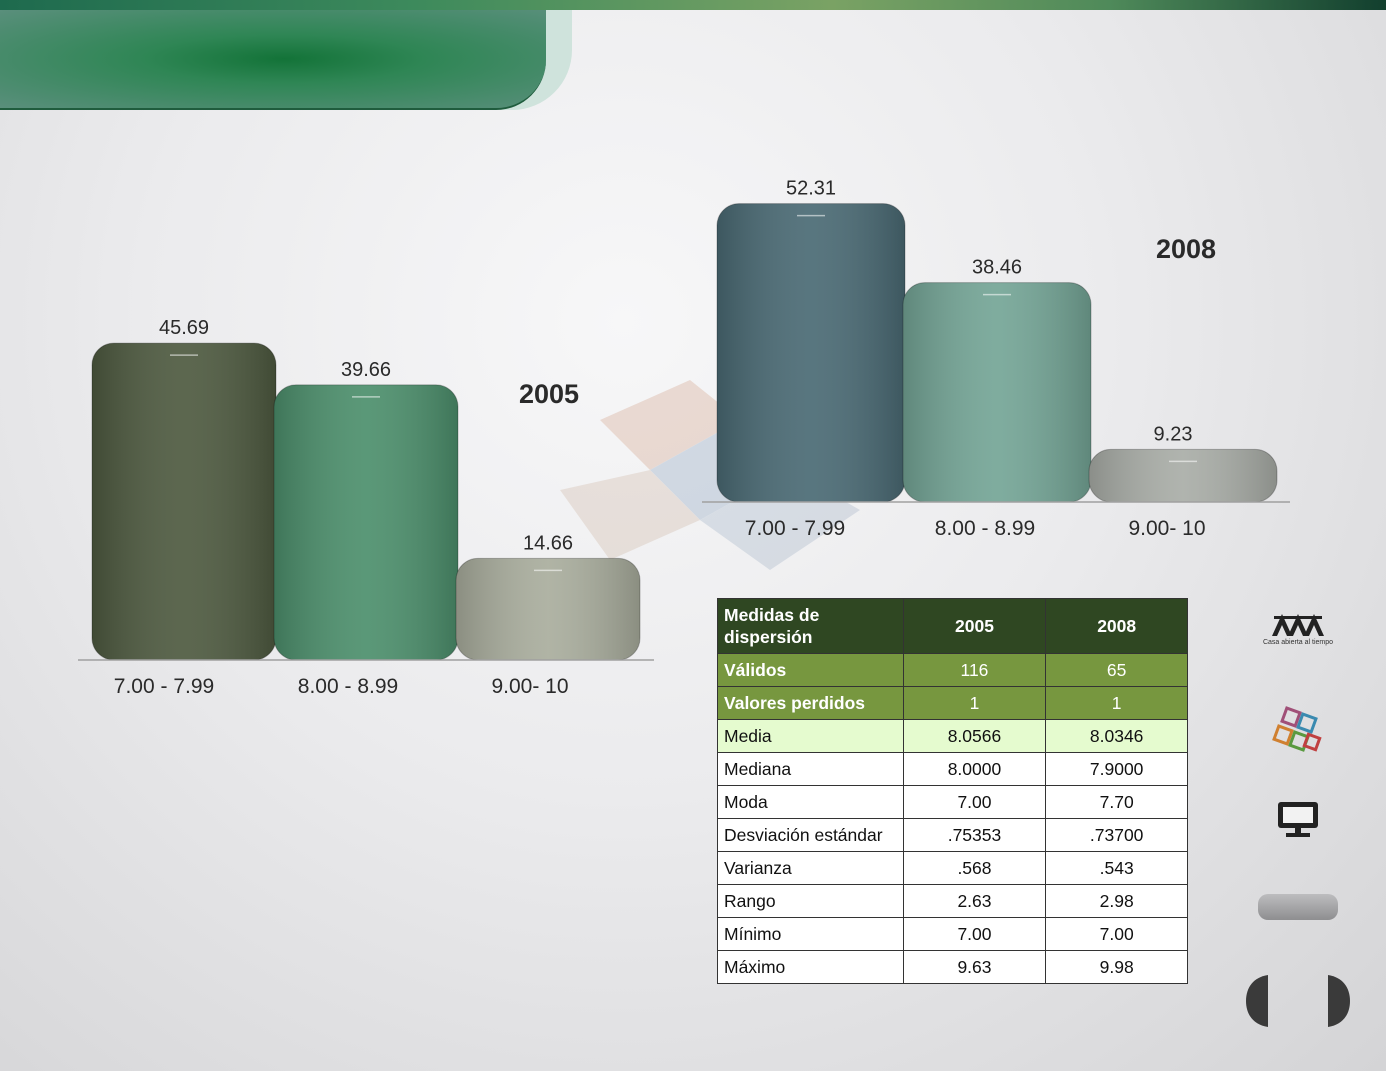 The width and height of the screenshot is (1386, 1071). I want to click on table-row-label: Válidos, so click(810, 670).